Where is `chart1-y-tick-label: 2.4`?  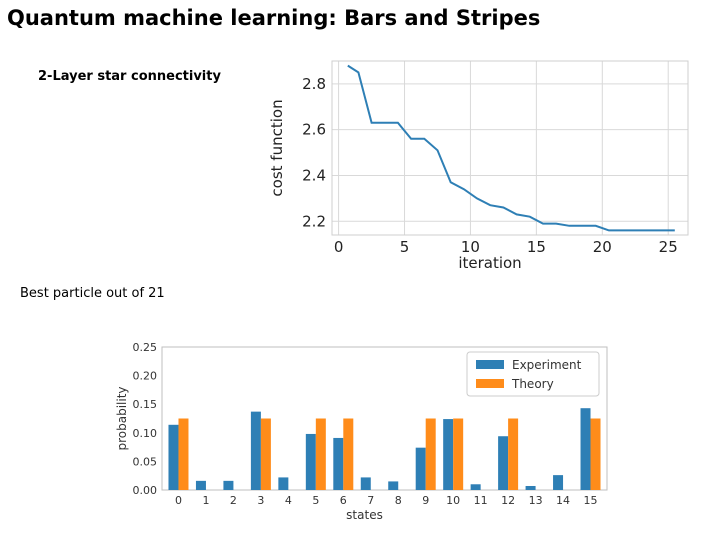
chart1-y-tick-label: 2.4 is located at coordinates (314, 175).